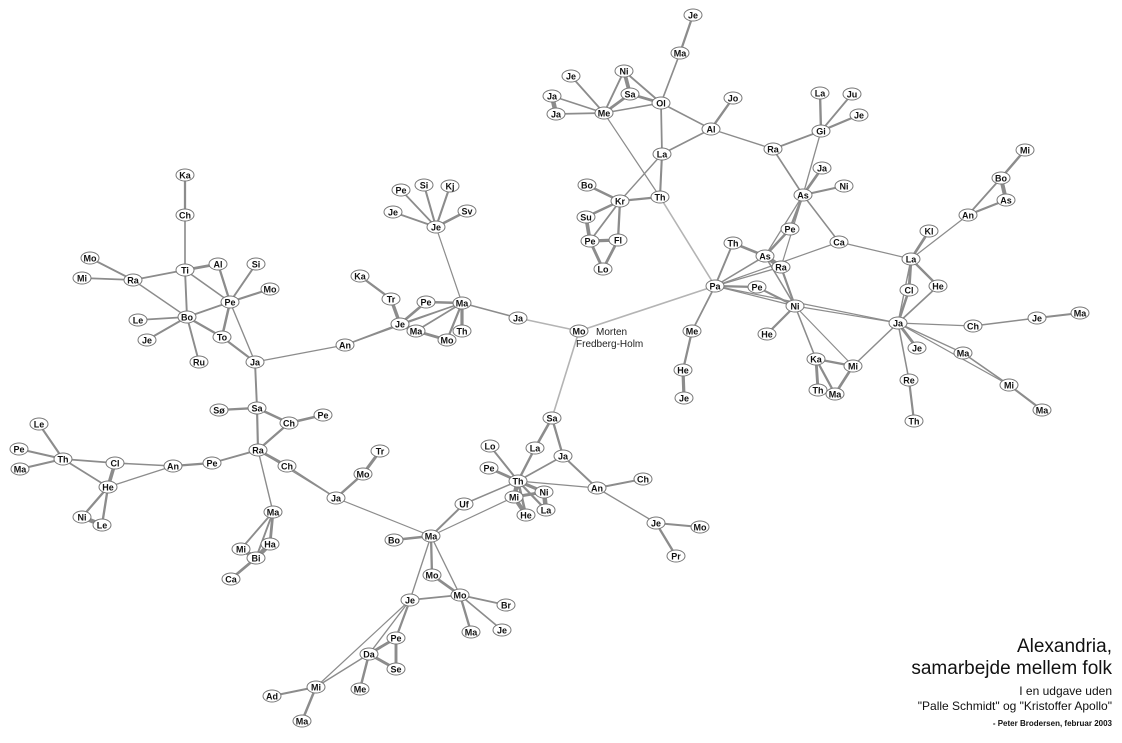 The width and height of the screenshot is (1122, 743). What do you see at coordinates (929, 231) in the screenshot?
I see `person-node: Kl` at bounding box center [929, 231].